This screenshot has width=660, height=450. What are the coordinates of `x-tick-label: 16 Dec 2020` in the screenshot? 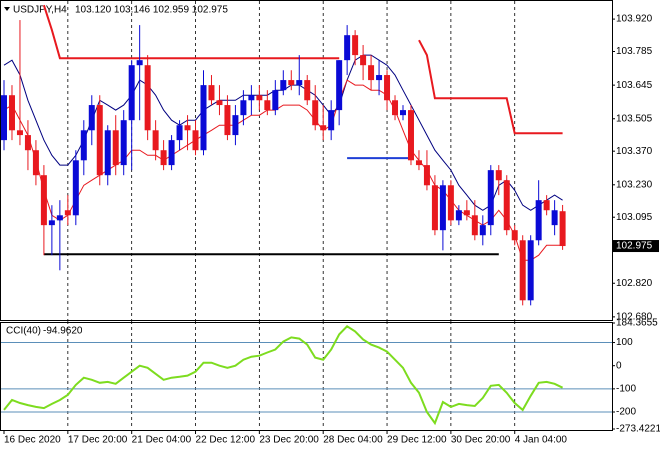 It's located at (32, 440).